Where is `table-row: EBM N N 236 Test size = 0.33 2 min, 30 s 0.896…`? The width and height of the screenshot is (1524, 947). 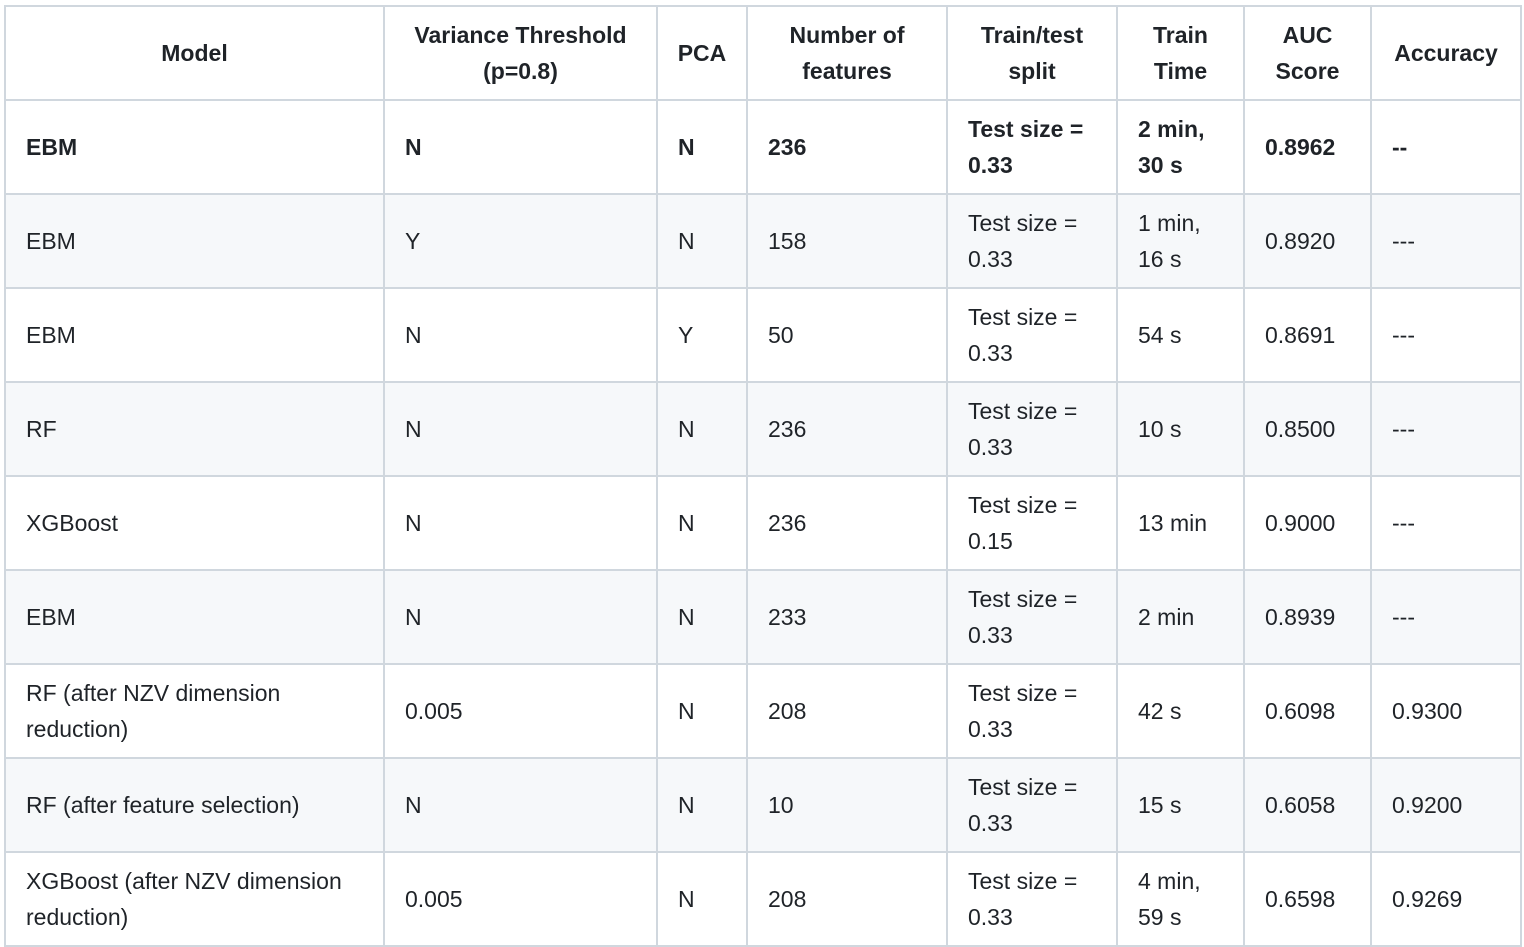 table-row: EBM N N 236 Test size = 0.33 2 min, 30 s 0.896… is located at coordinates (763, 147).